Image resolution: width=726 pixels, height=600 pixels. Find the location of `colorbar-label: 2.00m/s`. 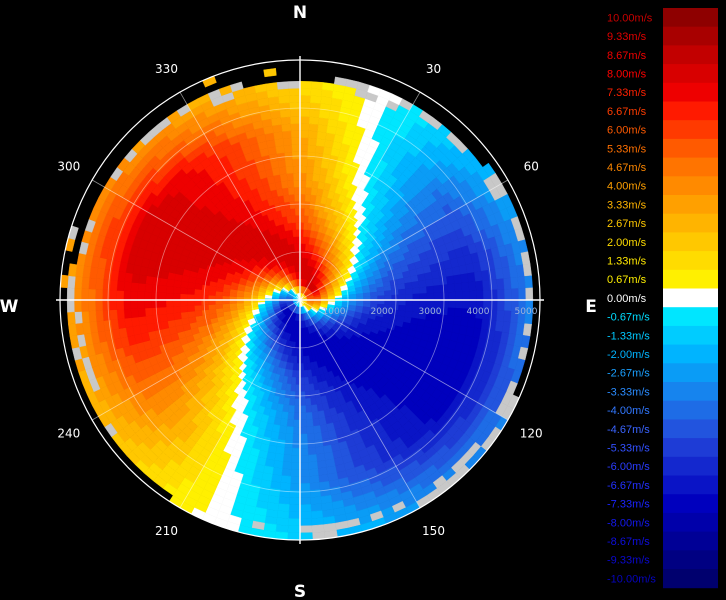

colorbar-label: 2.00m/s is located at coordinates (627, 243).